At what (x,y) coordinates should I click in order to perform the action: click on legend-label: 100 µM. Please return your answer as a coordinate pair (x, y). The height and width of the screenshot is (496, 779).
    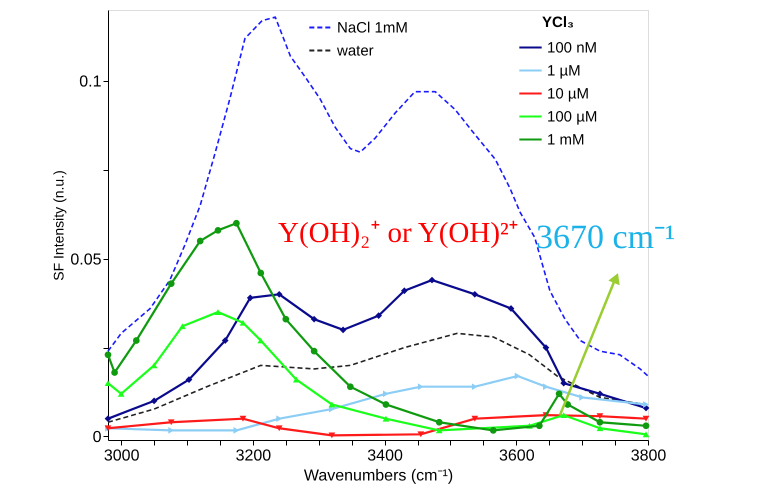
    Looking at the image, I should click on (572, 117).